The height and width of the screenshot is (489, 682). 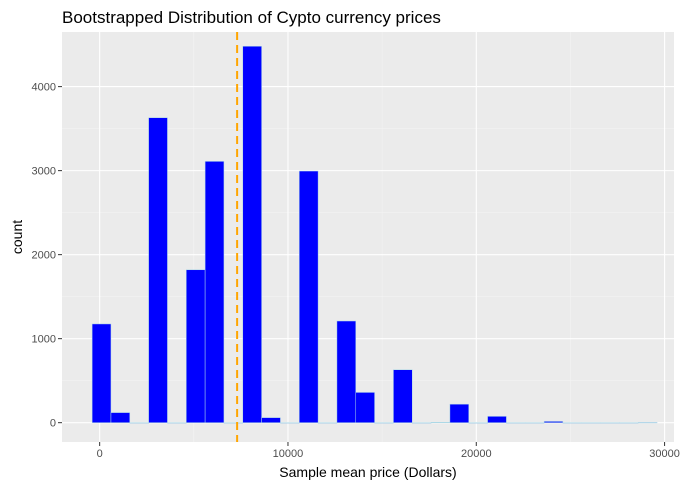 What do you see at coordinates (388, 451) in the screenshot?
I see `x-axis: 0 10000 20000 30000` at bounding box center [388, 451].